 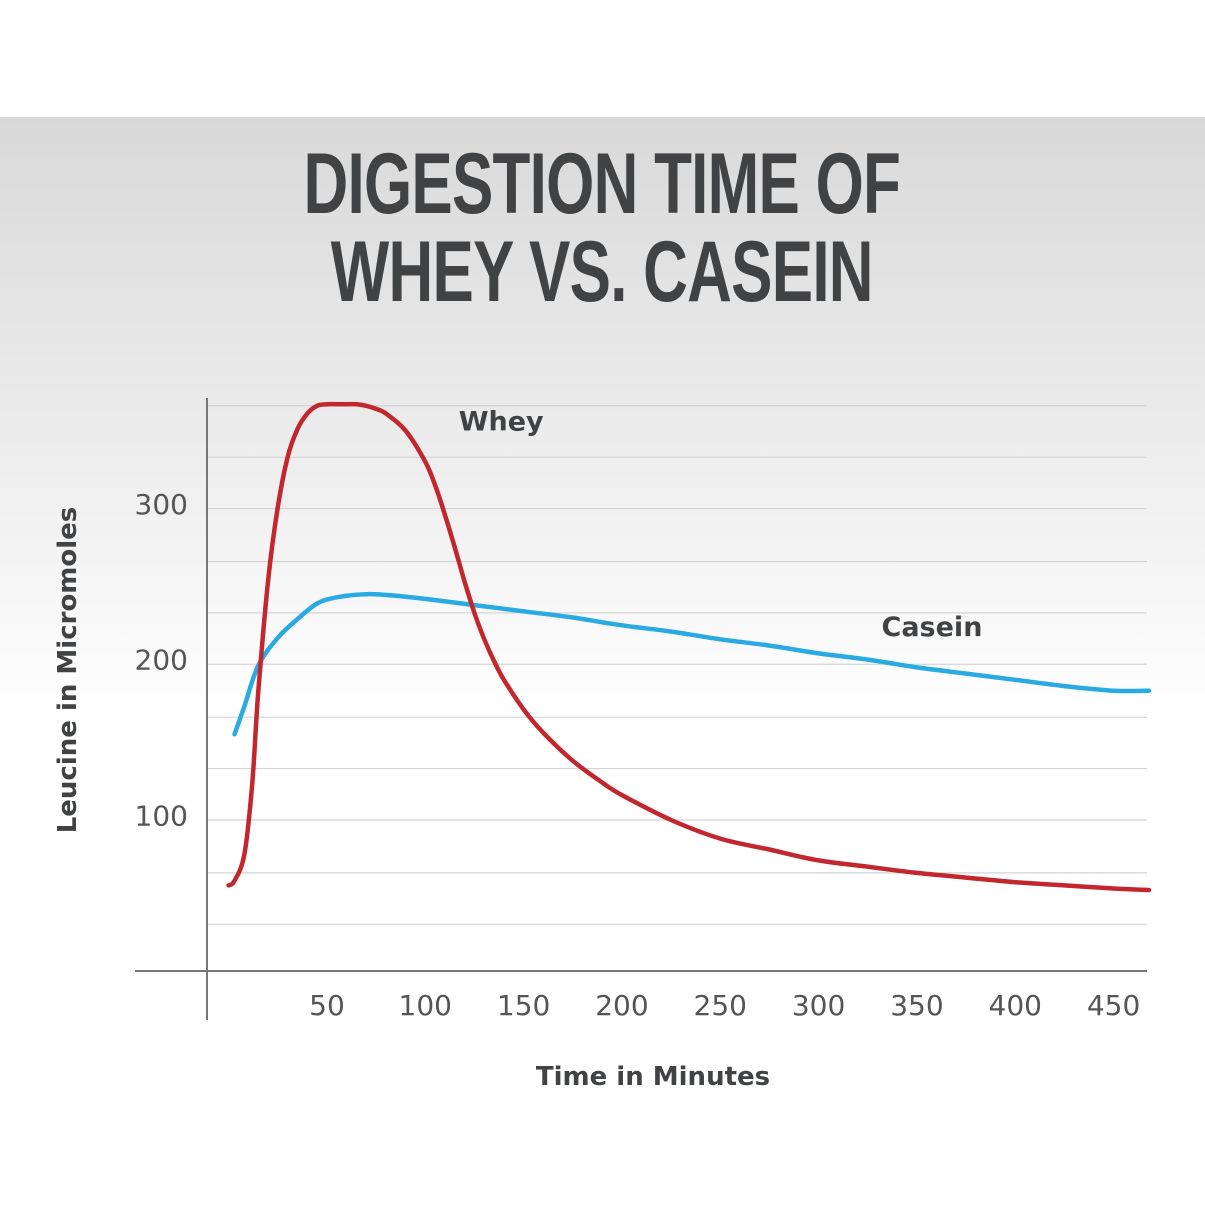 I want to click on series-annotations: Whey Casein, so click(x=721, y=525).